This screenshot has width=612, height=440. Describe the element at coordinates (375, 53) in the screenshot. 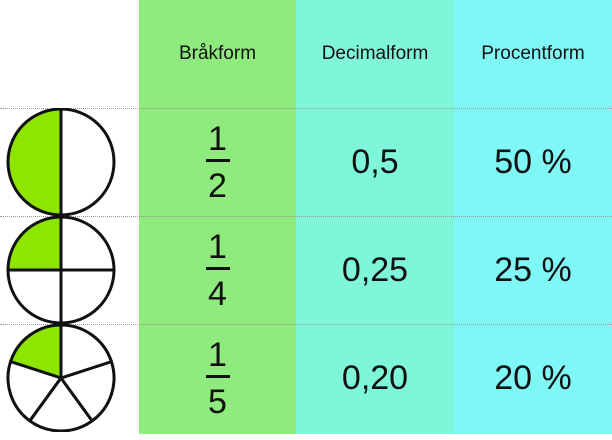

I see `decimal-header: Decimalform` at that location.